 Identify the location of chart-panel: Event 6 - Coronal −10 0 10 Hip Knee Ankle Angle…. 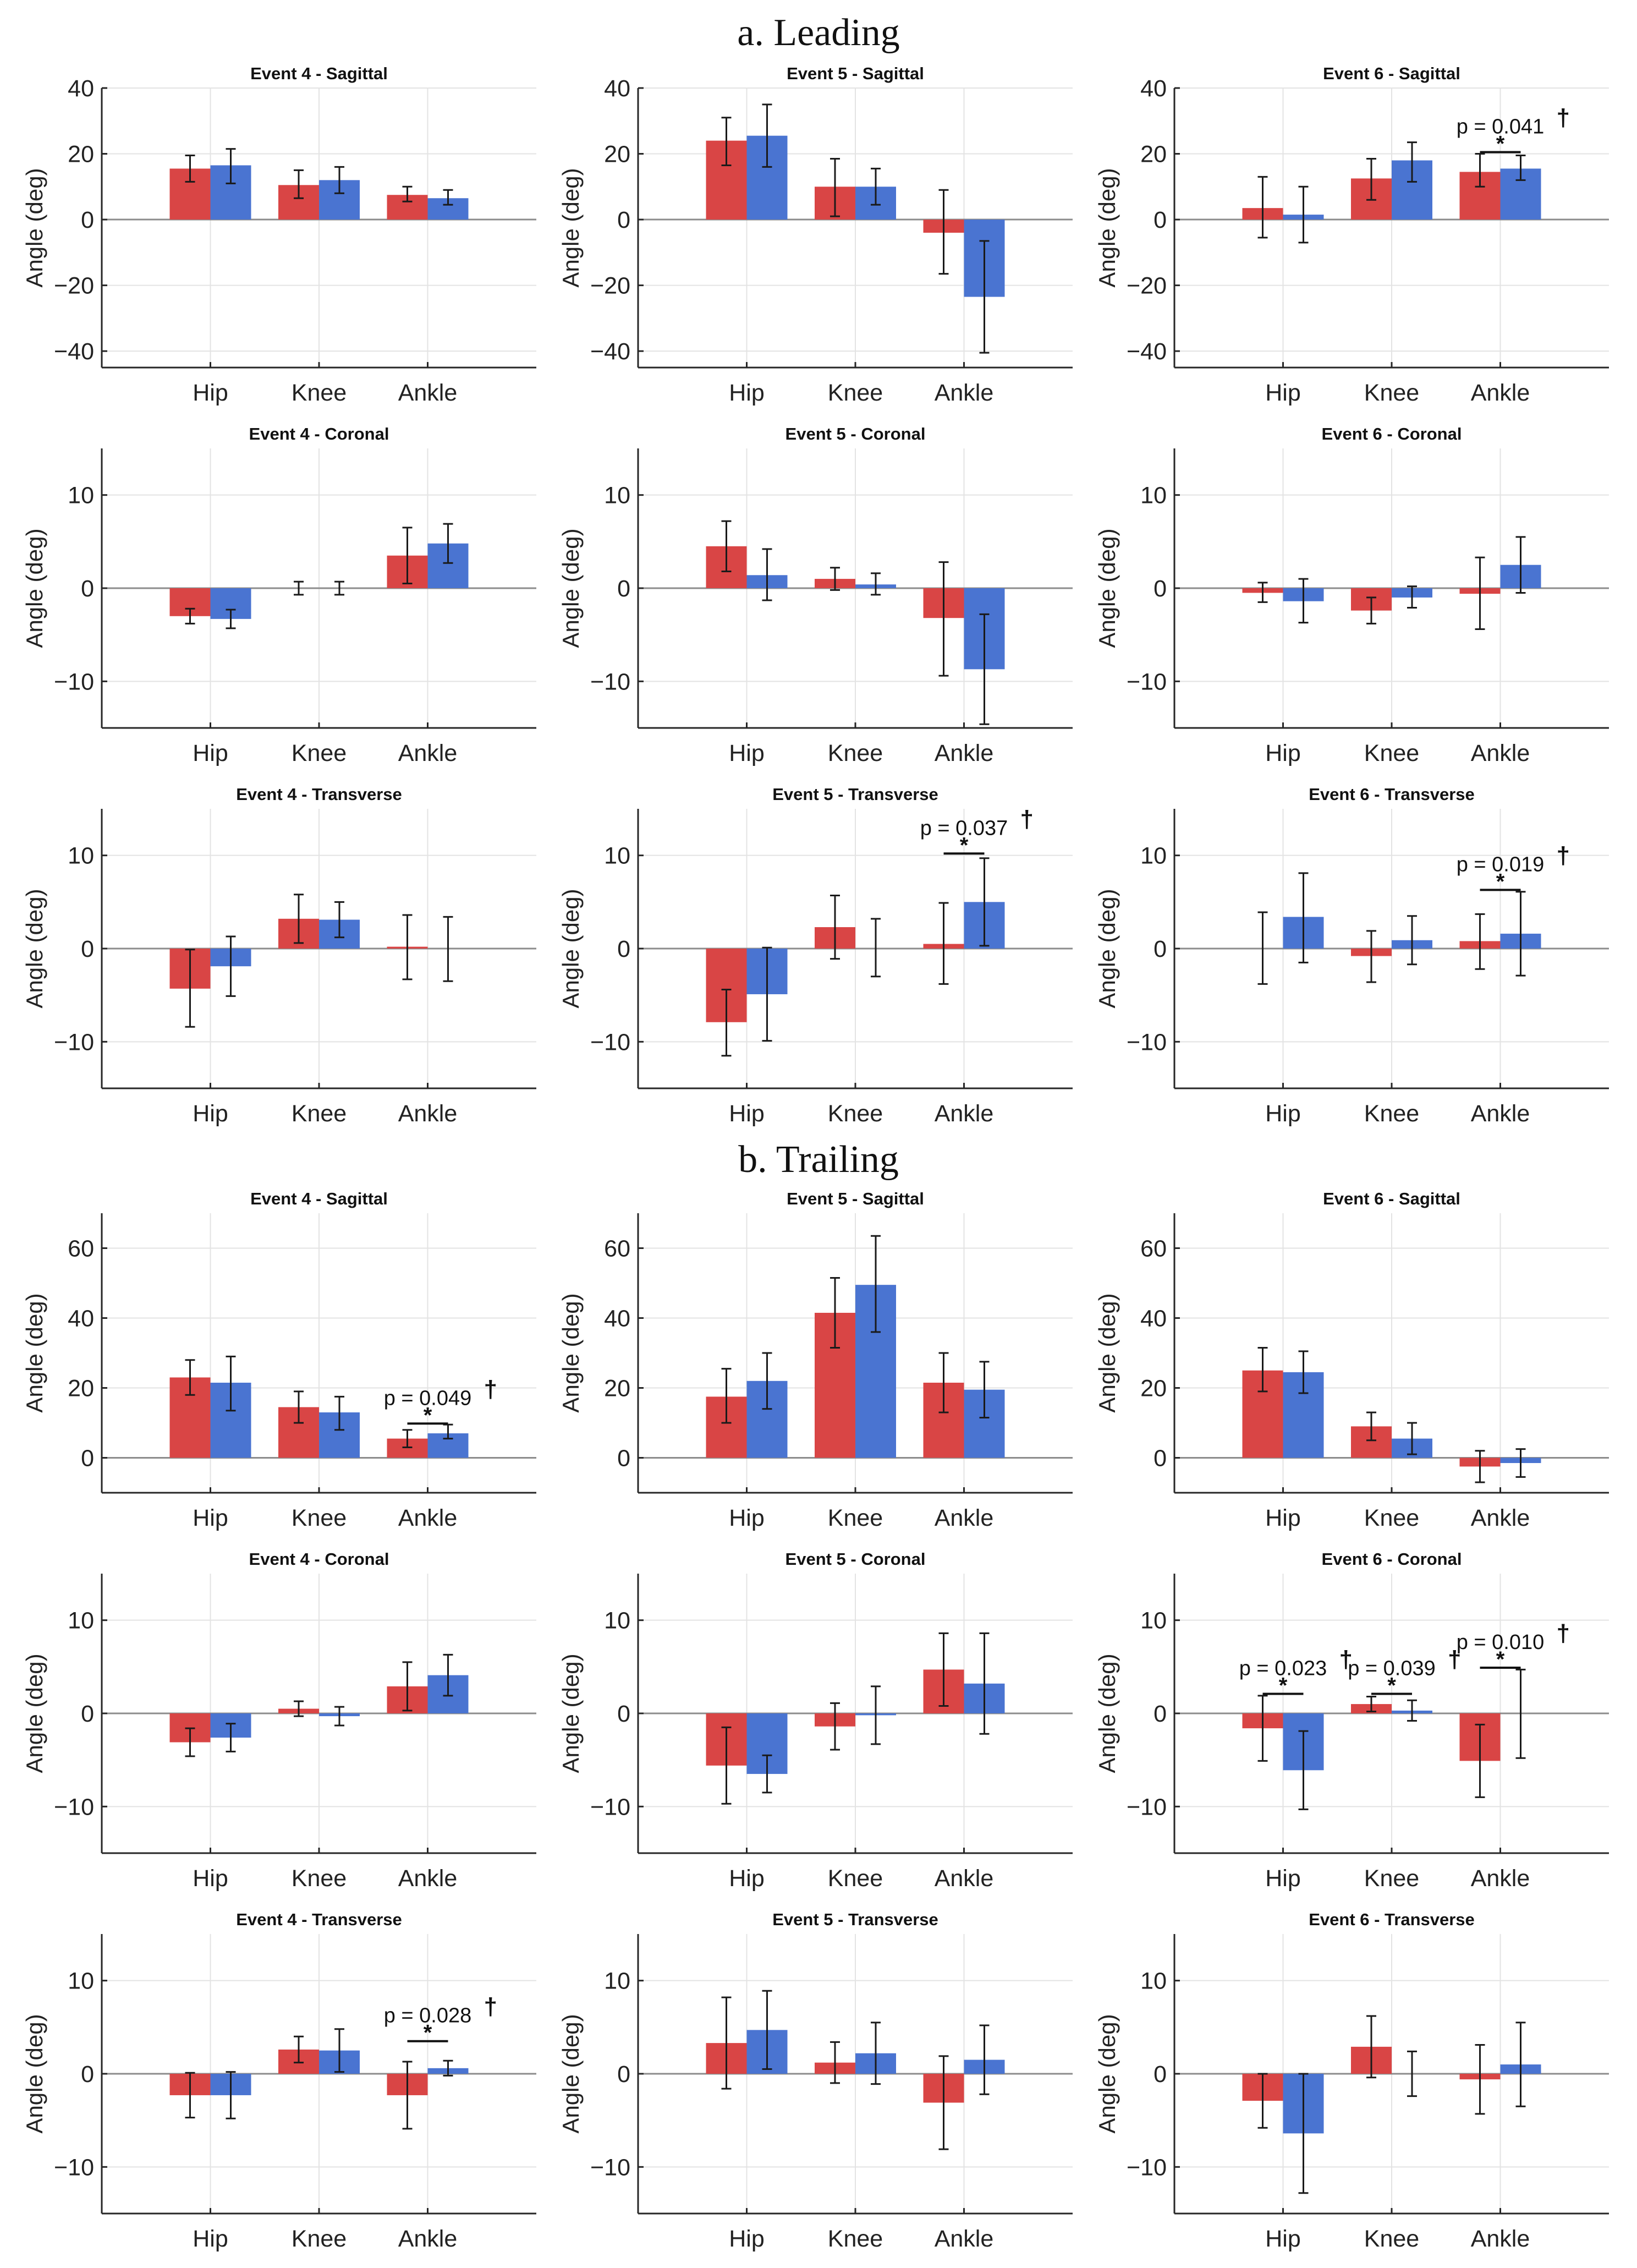
(1351, 595).